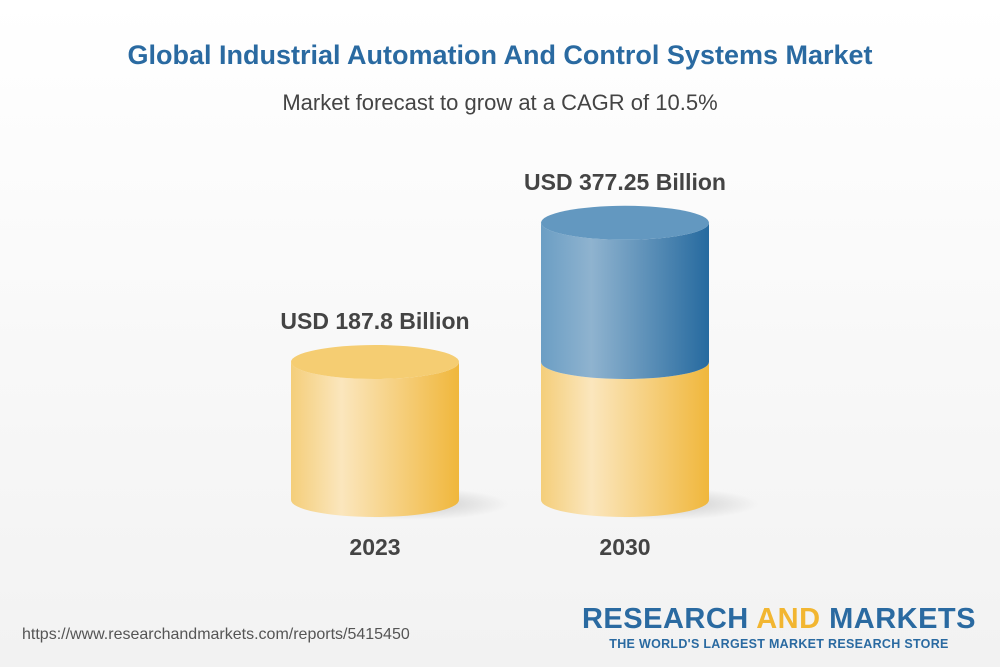  What do you see at coordinates (374, 321) in the screenshot?
I see `data-label: USD 187.8 Billion` at bounding box center [374, 321].